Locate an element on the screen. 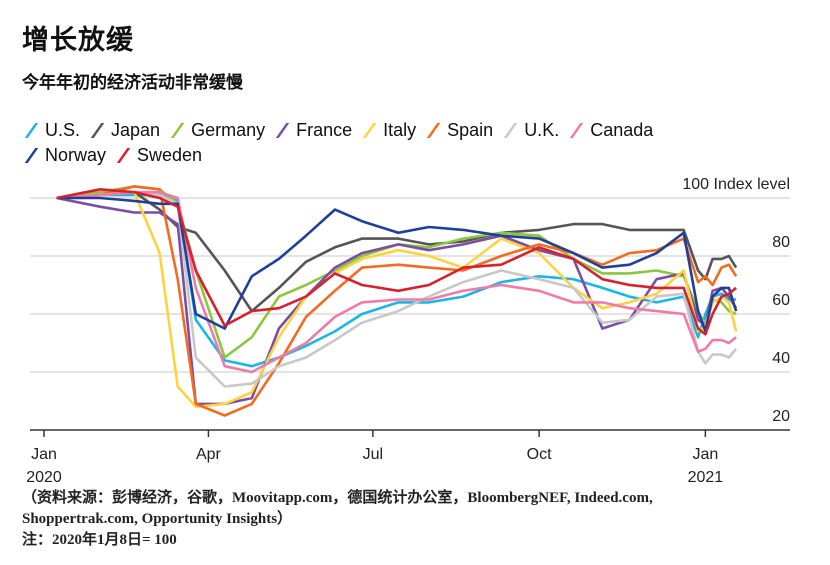 Image resolution: width=830 pixels, height=565 pixels. legend-item: Japan is located at coordinates (125, 130).